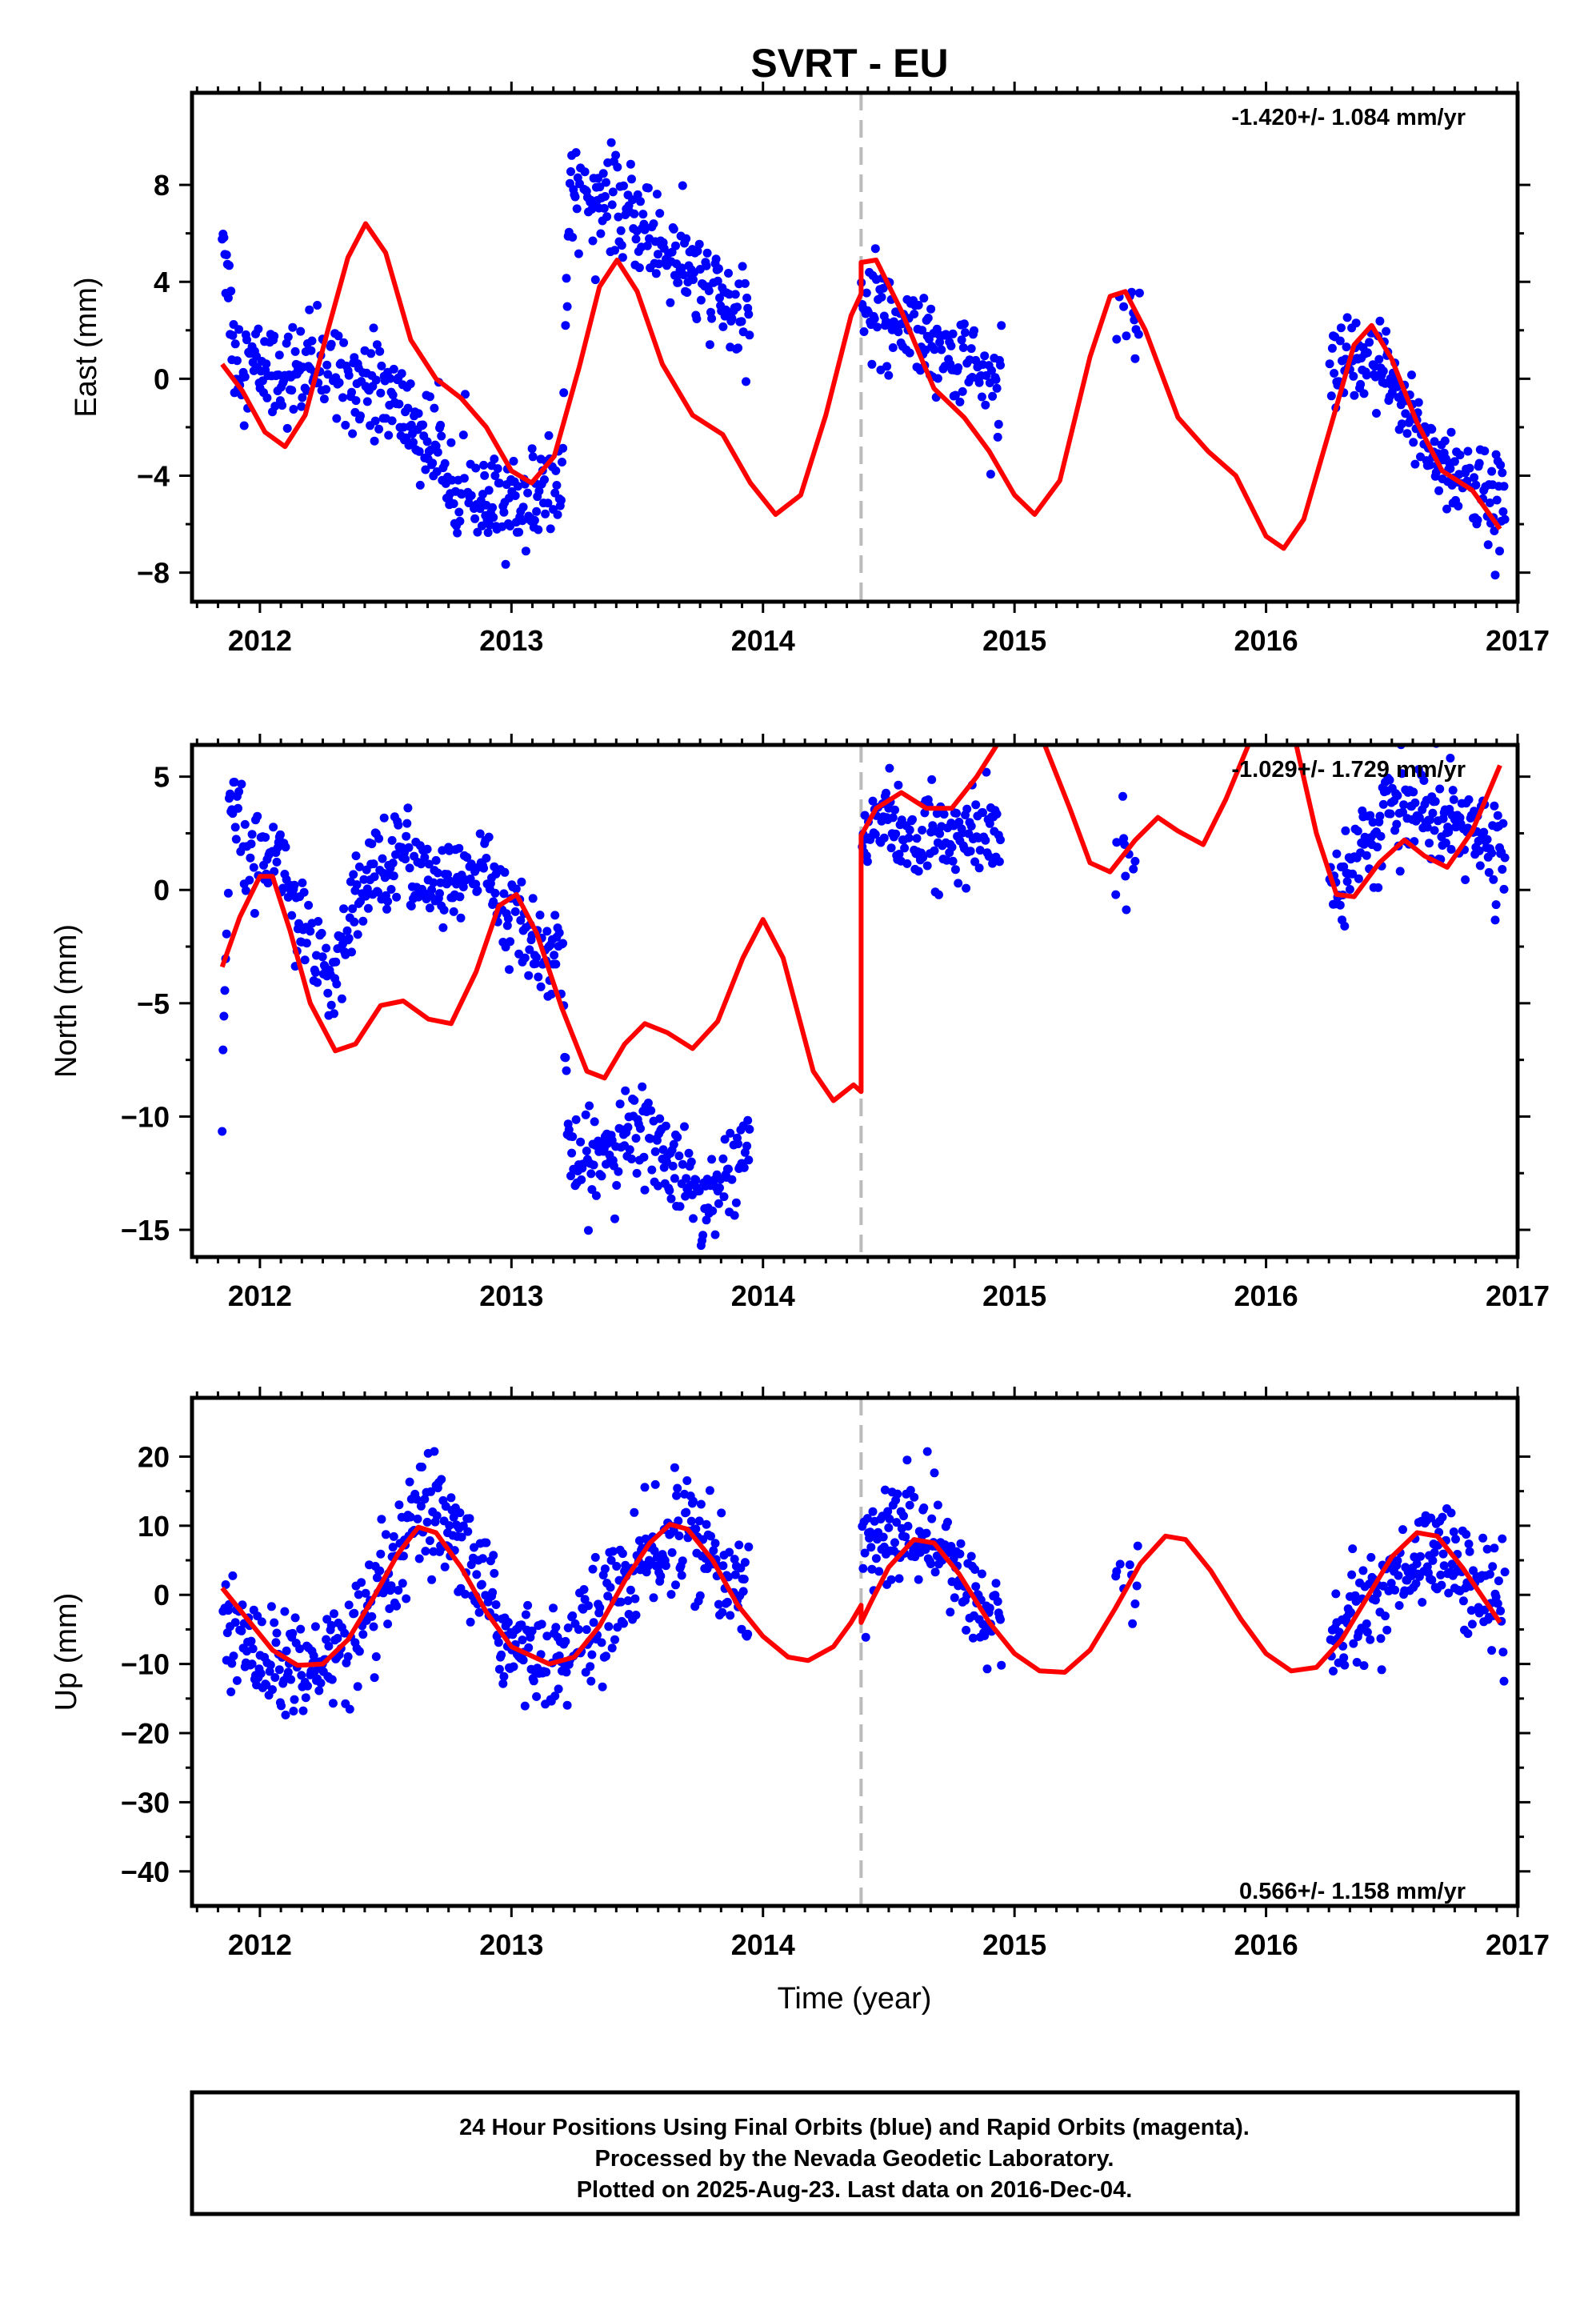 This screenshot has height=2322, width=1596. Describe the element at coordinates (162, 890) in the screenshot. I see `y-tick-label: 0` at that location.